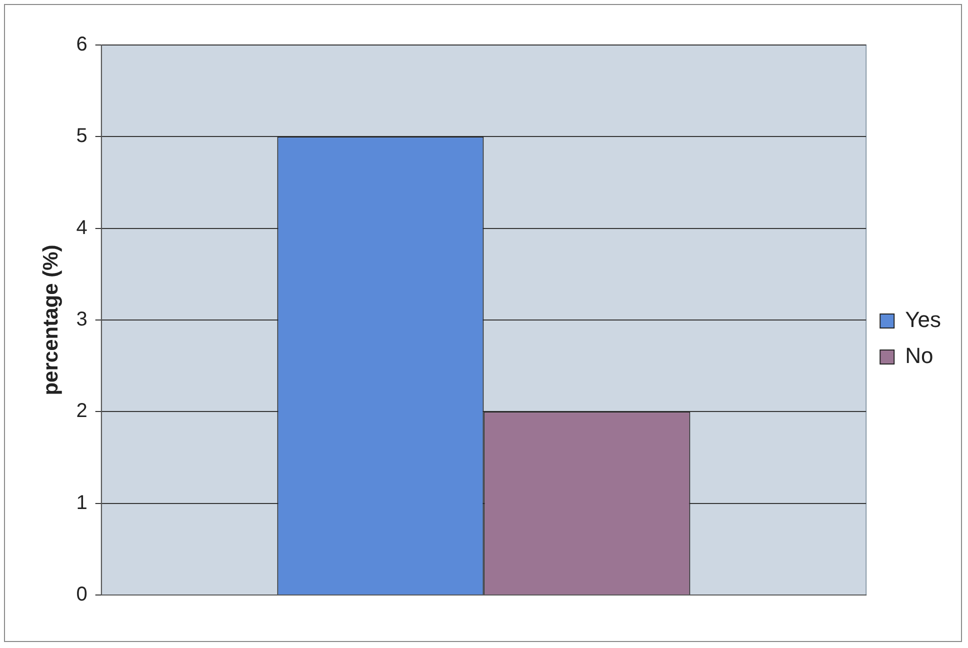 The width and height of the screenshot is (968, 648). I want to click on y-axis-title: percentage (%), so click(50, 320).